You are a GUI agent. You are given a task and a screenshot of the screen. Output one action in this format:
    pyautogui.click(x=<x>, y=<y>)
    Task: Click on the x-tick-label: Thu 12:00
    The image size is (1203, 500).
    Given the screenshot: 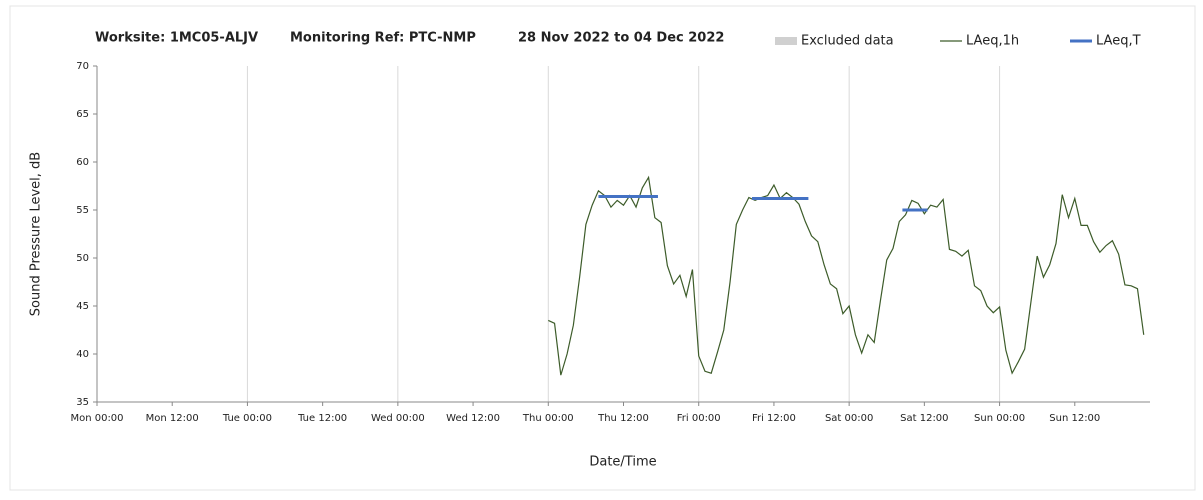 What is the action you would take?
    pyautogui.click(x=623, y=418)
    